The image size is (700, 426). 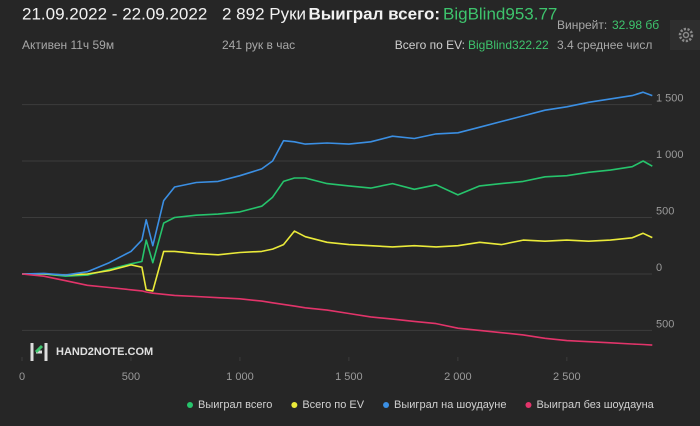 I want to click on y-tick-label: 0, so click(x=659, y=268).